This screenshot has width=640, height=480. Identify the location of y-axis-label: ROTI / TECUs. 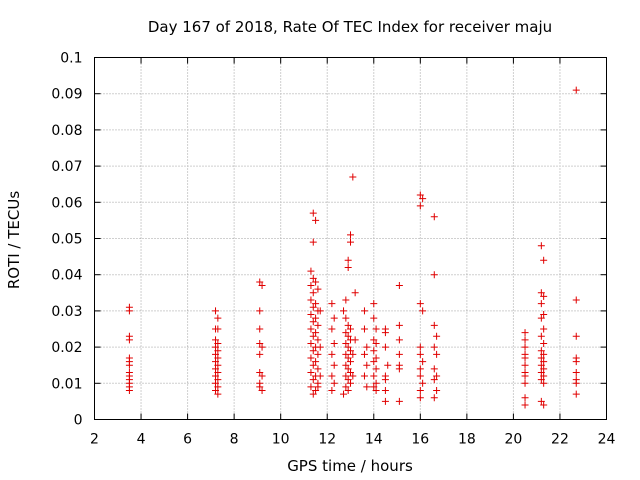
(14, 240).